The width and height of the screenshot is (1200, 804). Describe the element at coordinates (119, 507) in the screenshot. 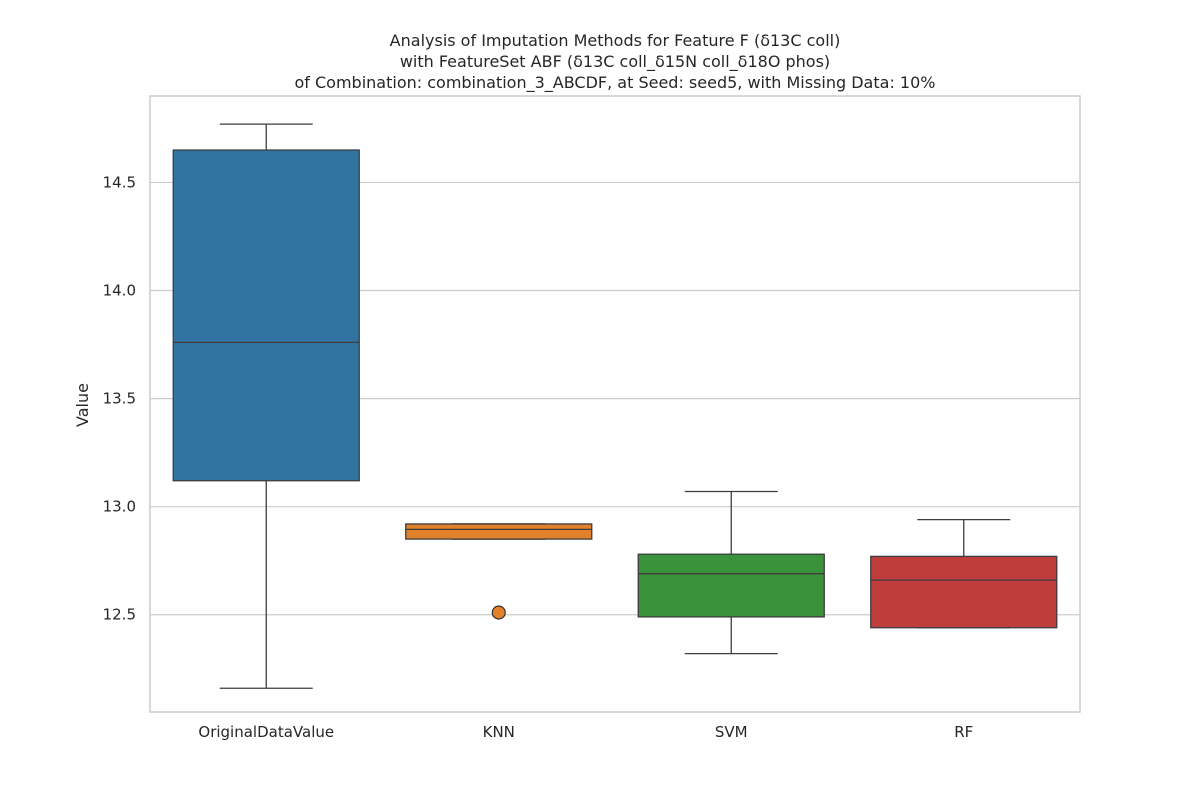

I see `y-tick-label: 13.0` at that location.